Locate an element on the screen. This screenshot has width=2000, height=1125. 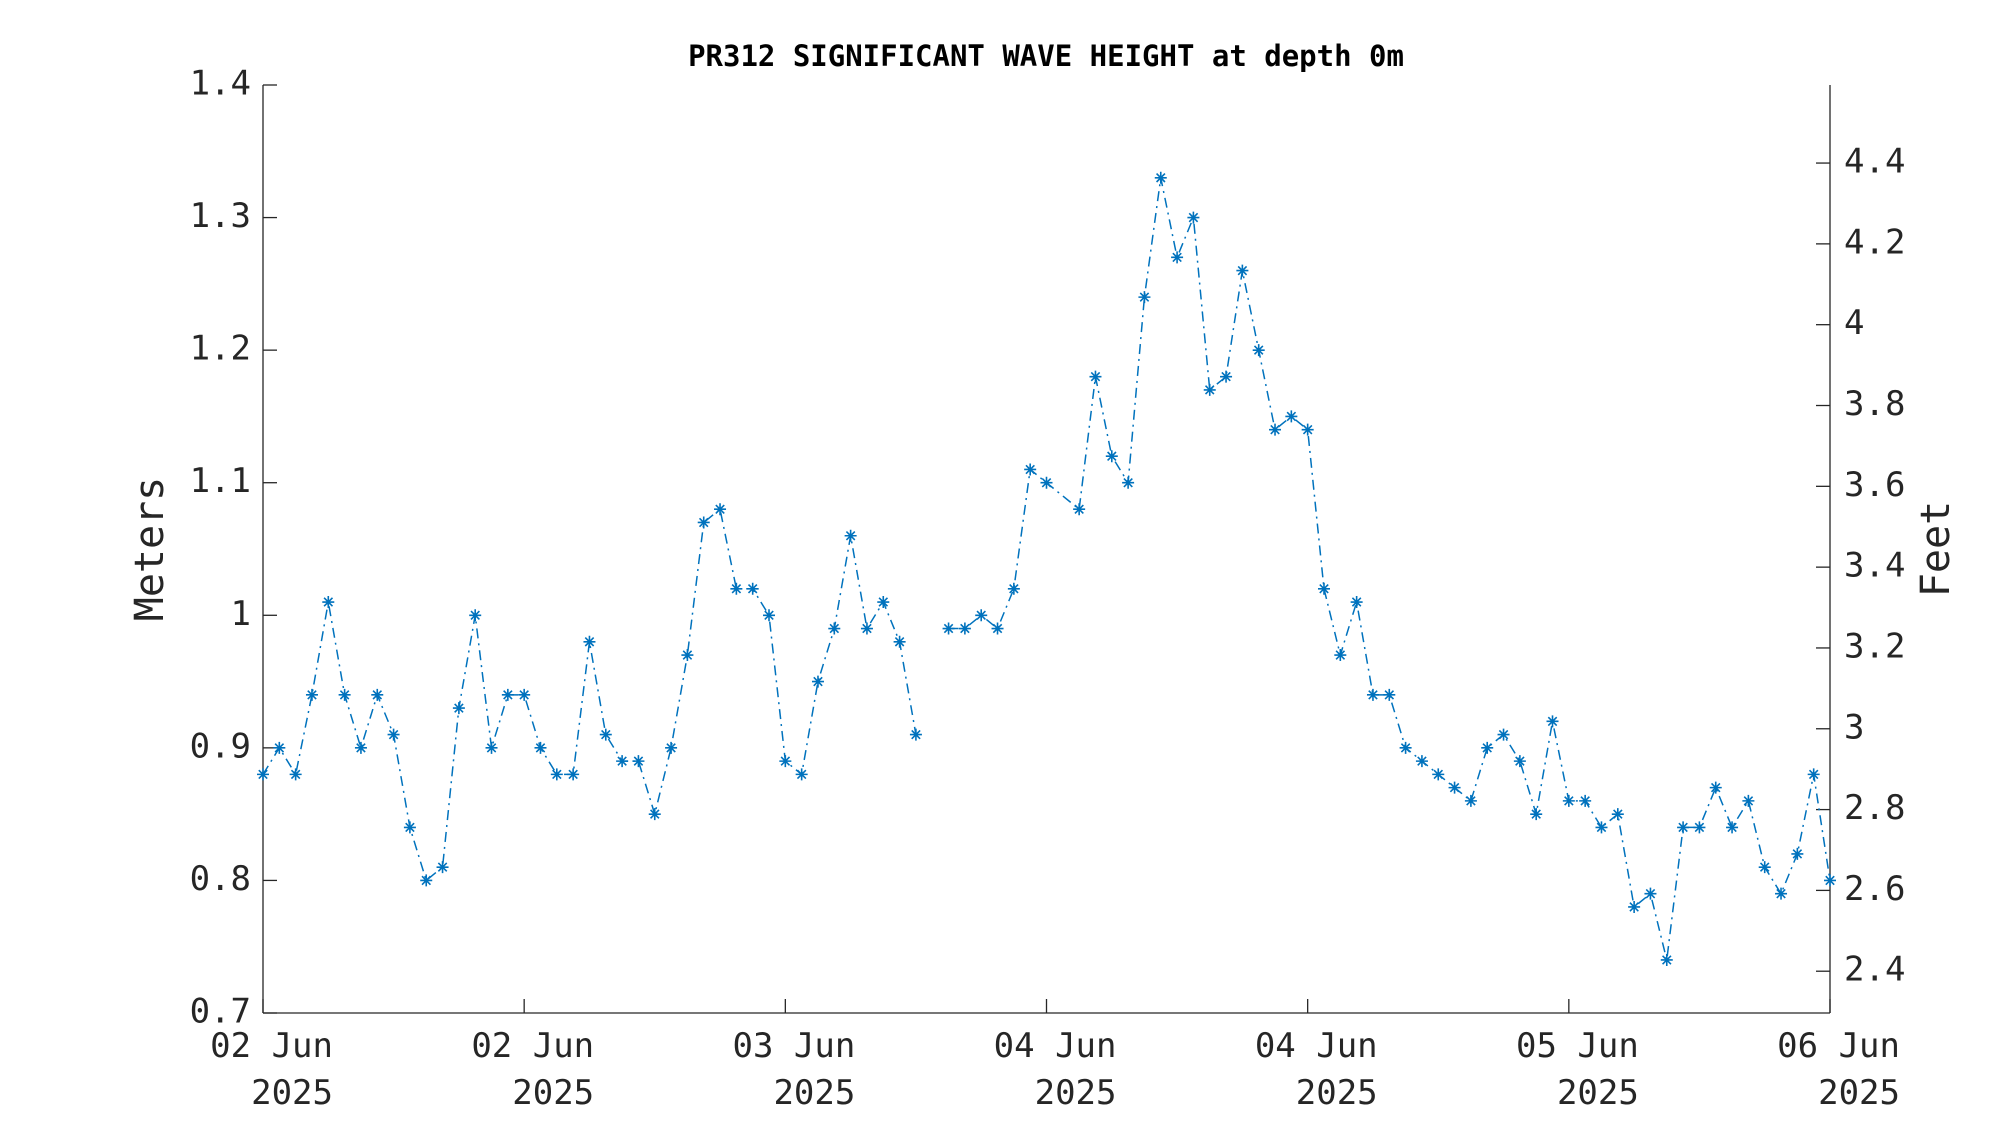
y-tick-label: 1.2 is located at coordinates (220, 349).